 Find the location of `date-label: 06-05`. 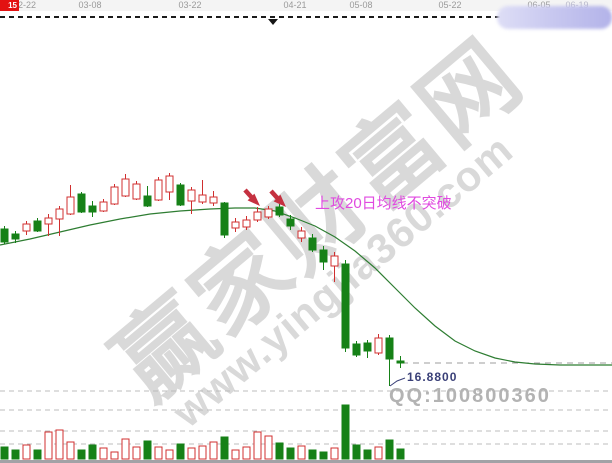

date-label: 06-05 is located at coordinates (539, 5).